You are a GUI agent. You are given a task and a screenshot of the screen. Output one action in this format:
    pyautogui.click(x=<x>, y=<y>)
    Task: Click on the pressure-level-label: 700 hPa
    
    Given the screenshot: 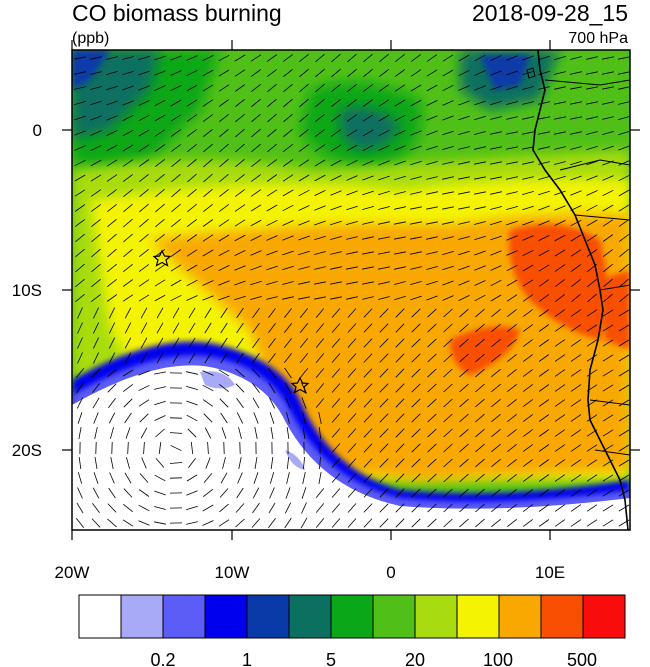 What is the action you would take?
    pyautogui.click(x=598, y=38)
    